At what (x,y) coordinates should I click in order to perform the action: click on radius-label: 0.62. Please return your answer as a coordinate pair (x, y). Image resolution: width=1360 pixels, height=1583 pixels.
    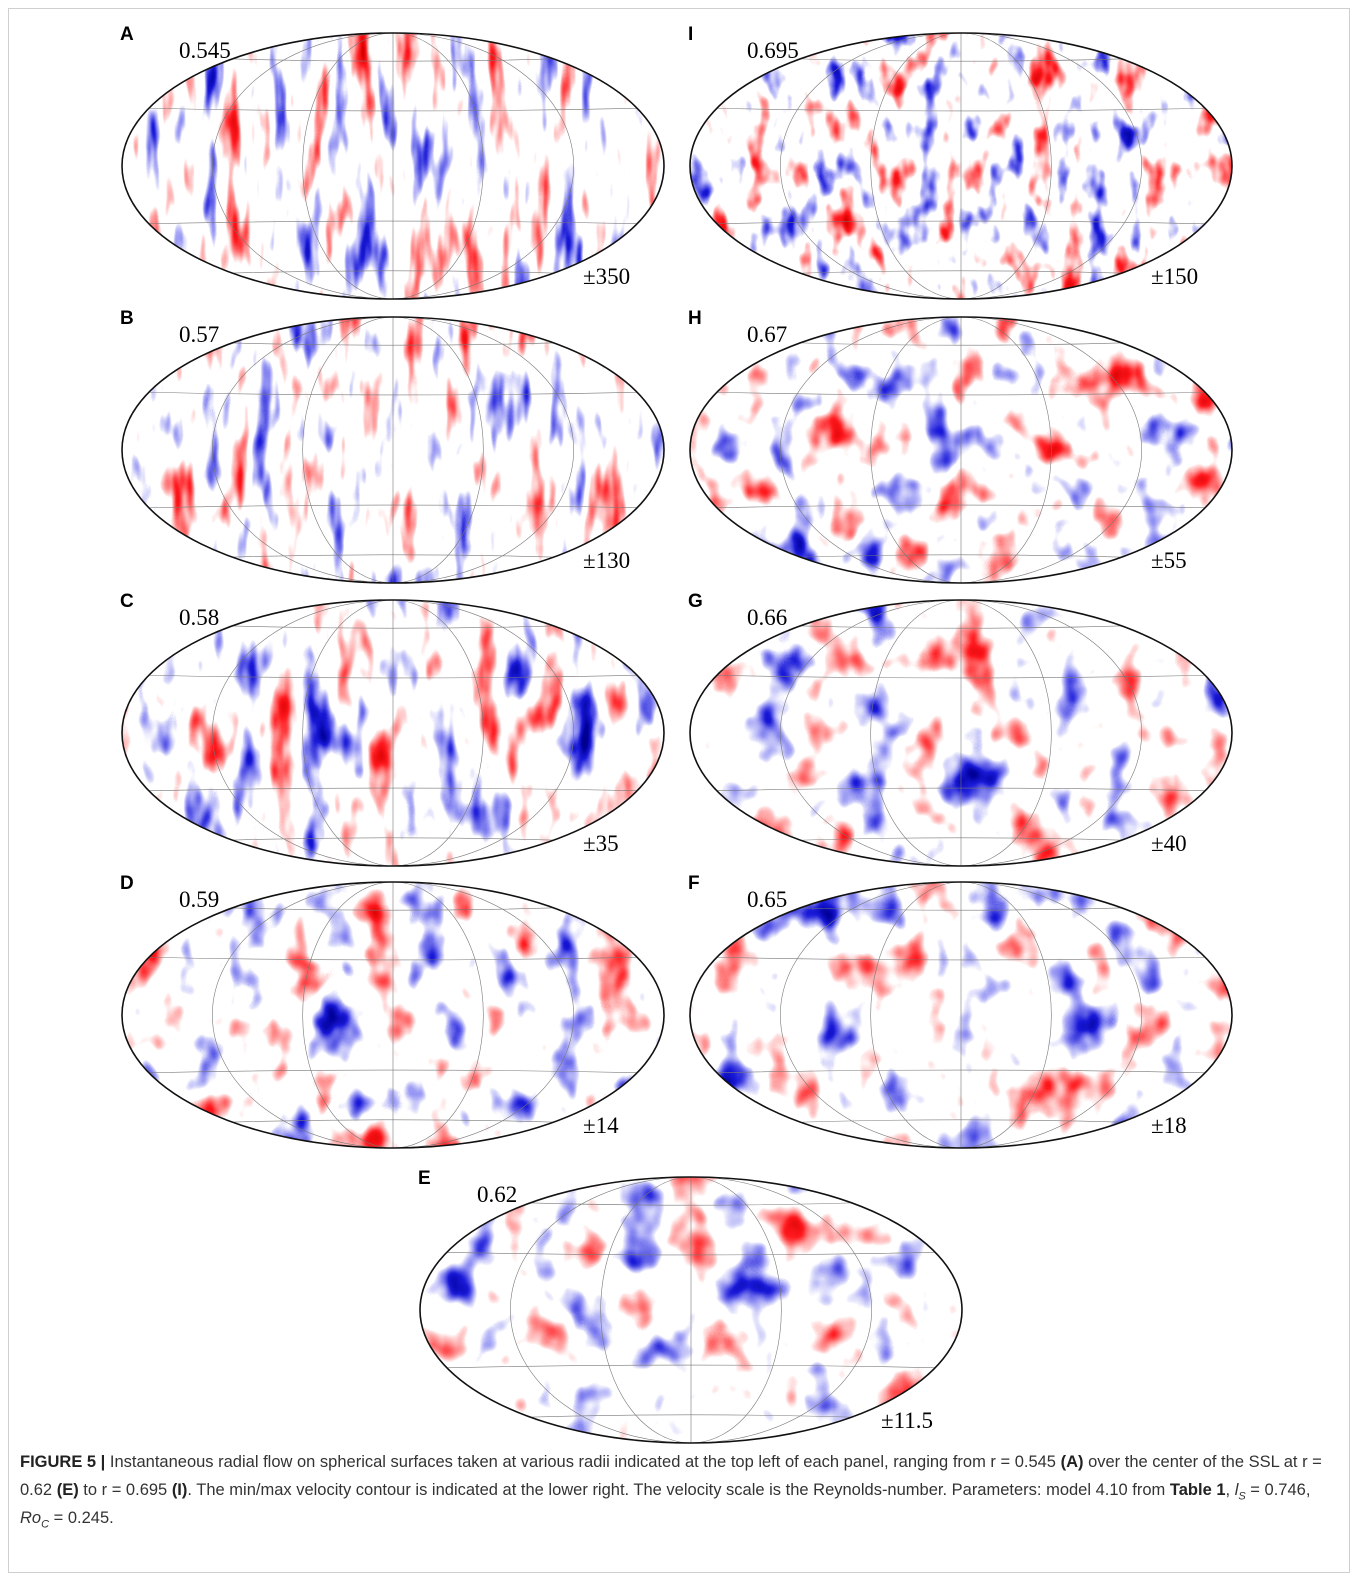
    Looking at the image, I should click on (497, 1194).